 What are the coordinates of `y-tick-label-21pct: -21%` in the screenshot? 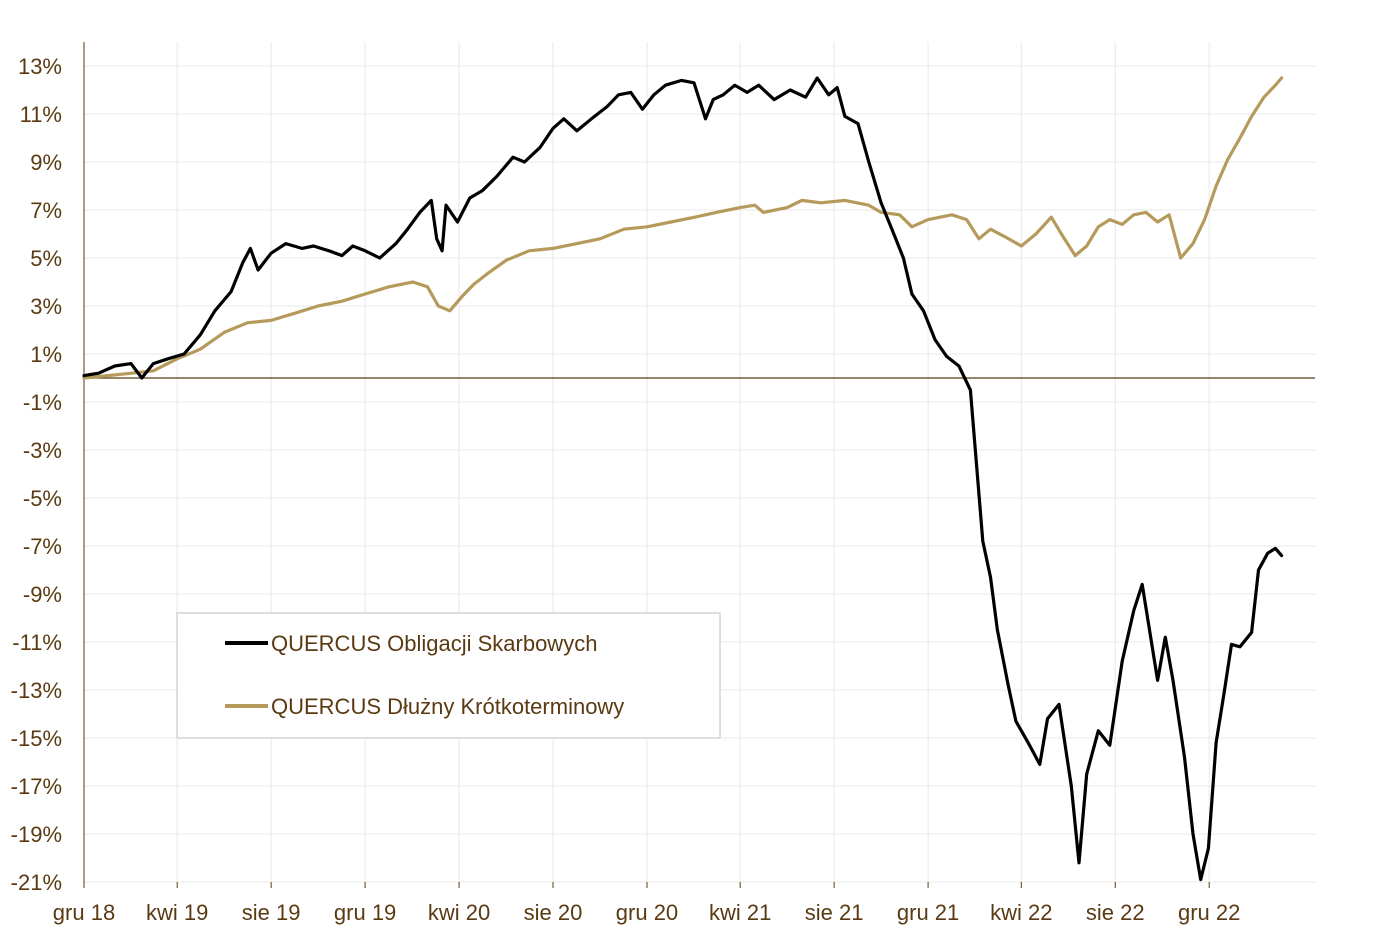 It's located at (36, 882).